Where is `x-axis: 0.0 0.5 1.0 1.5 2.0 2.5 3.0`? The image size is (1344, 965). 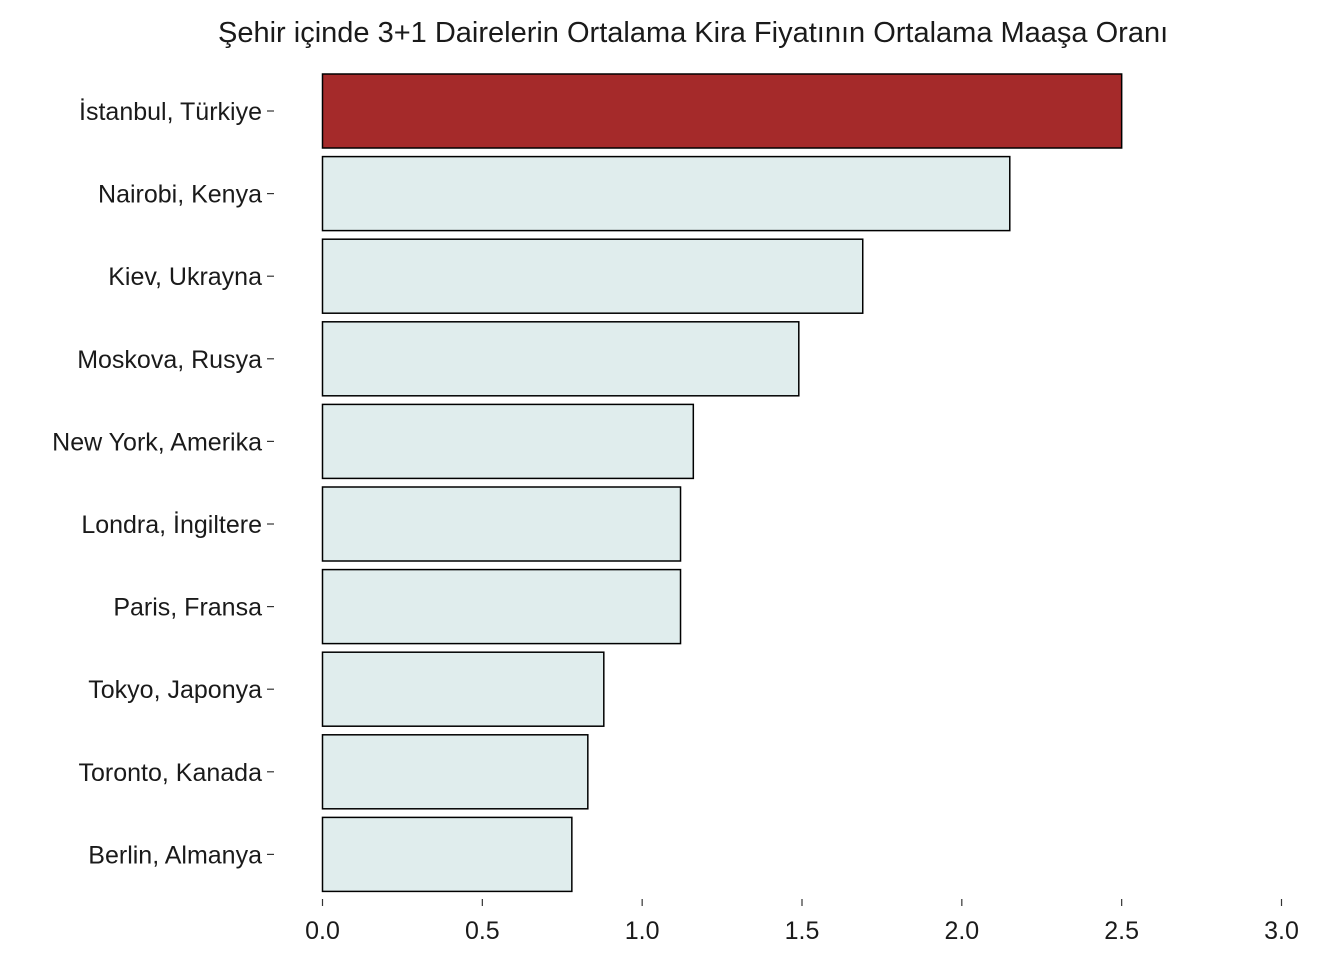 x-axis: 0.0 0.5 1.0 1.5 2.0 2.5 3.0 is located at coordinates (802, 922).